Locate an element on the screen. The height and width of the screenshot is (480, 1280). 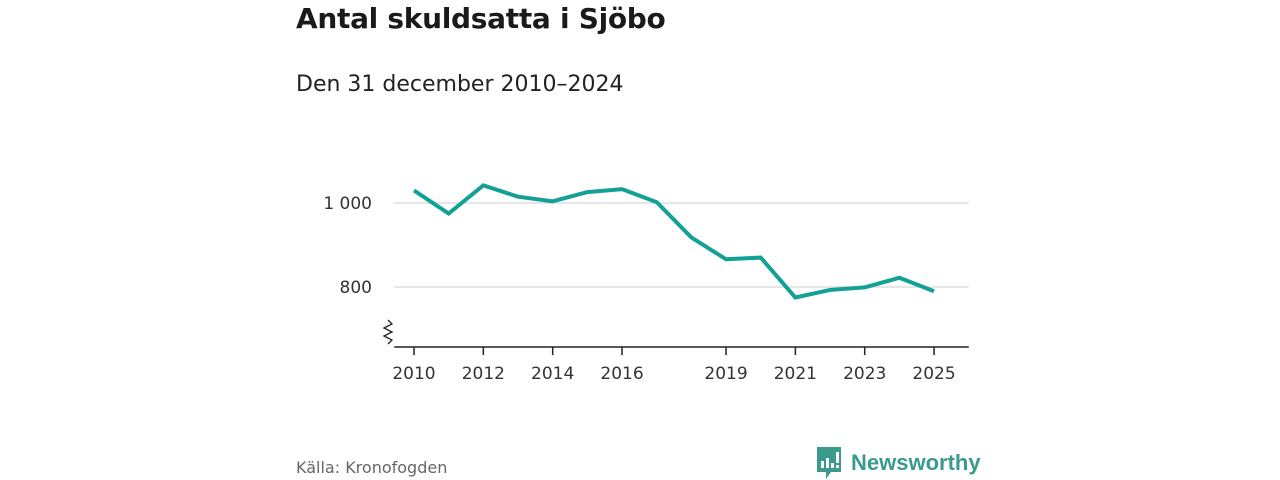
chart-subtitle: Den 31 december 2010–2024 is located at coordinates (460, 84).